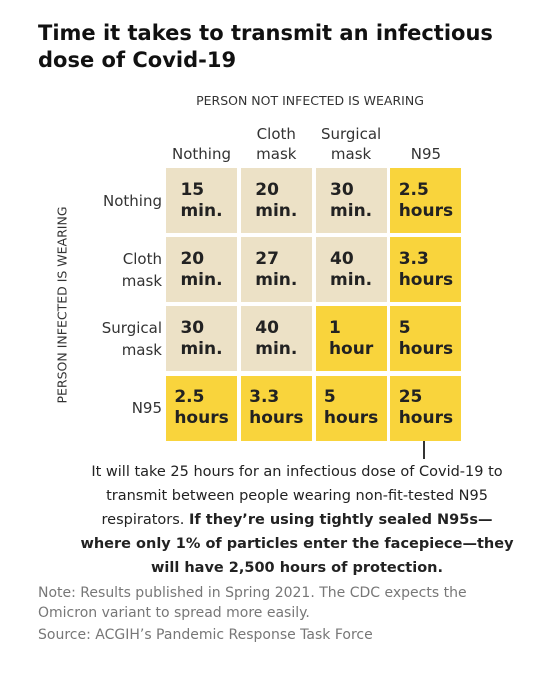  What do you see at coordinates (142, 269) in the screenshot?
I see `row-label-text: Cloth mask` at bounding box center [142, 269].